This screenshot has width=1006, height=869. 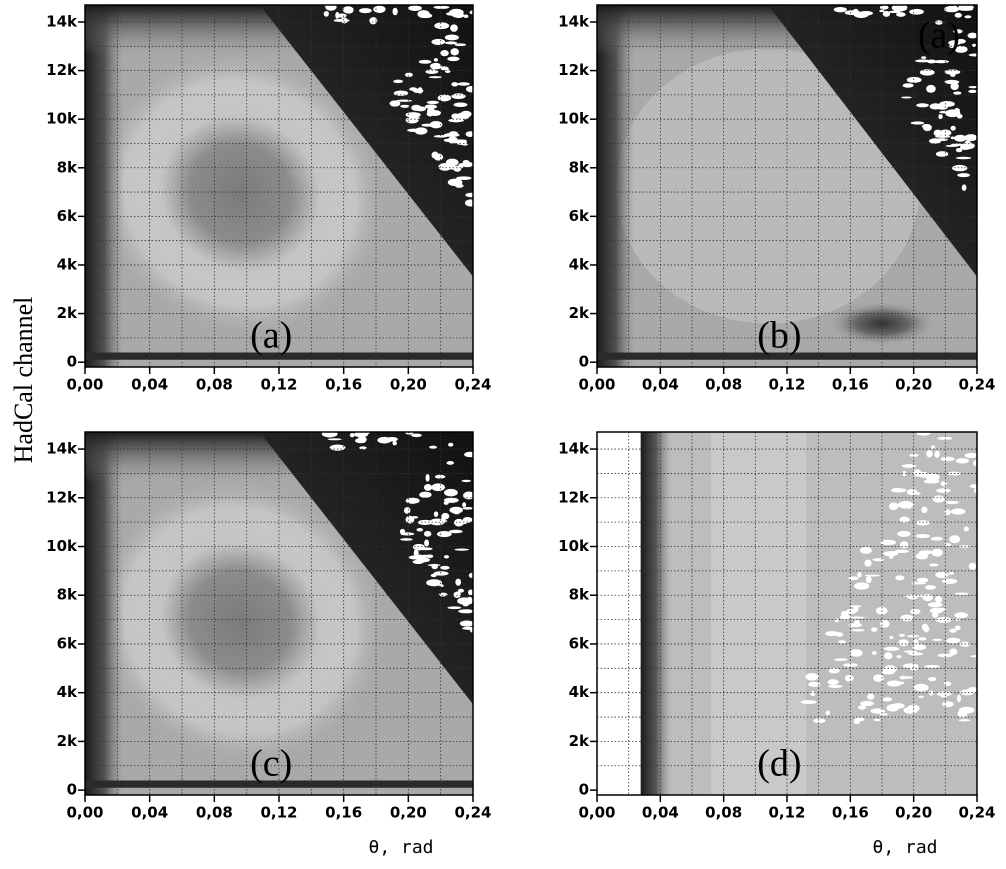 What do you see at coordinates (279, 784) in the screenshot?
I see `dark-strip` at bounding box center [279, 784].